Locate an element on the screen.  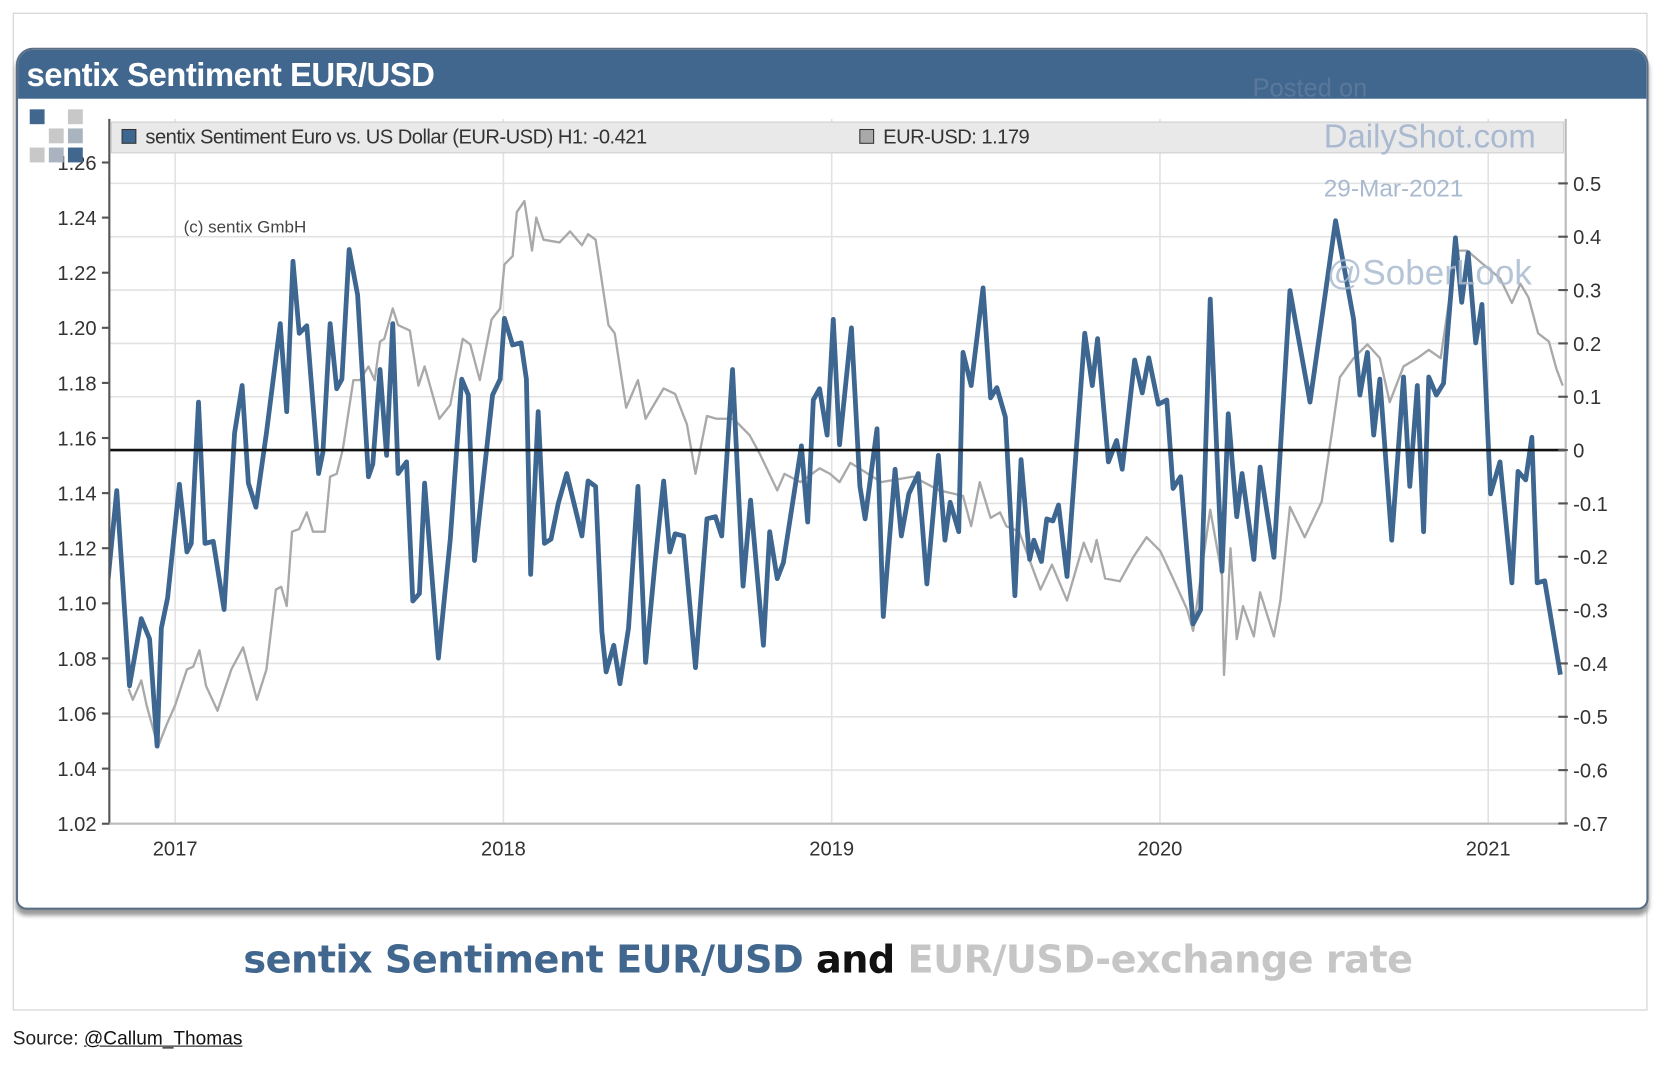
right-tick-label: 0.2 is located at coordinates (1587, 345).